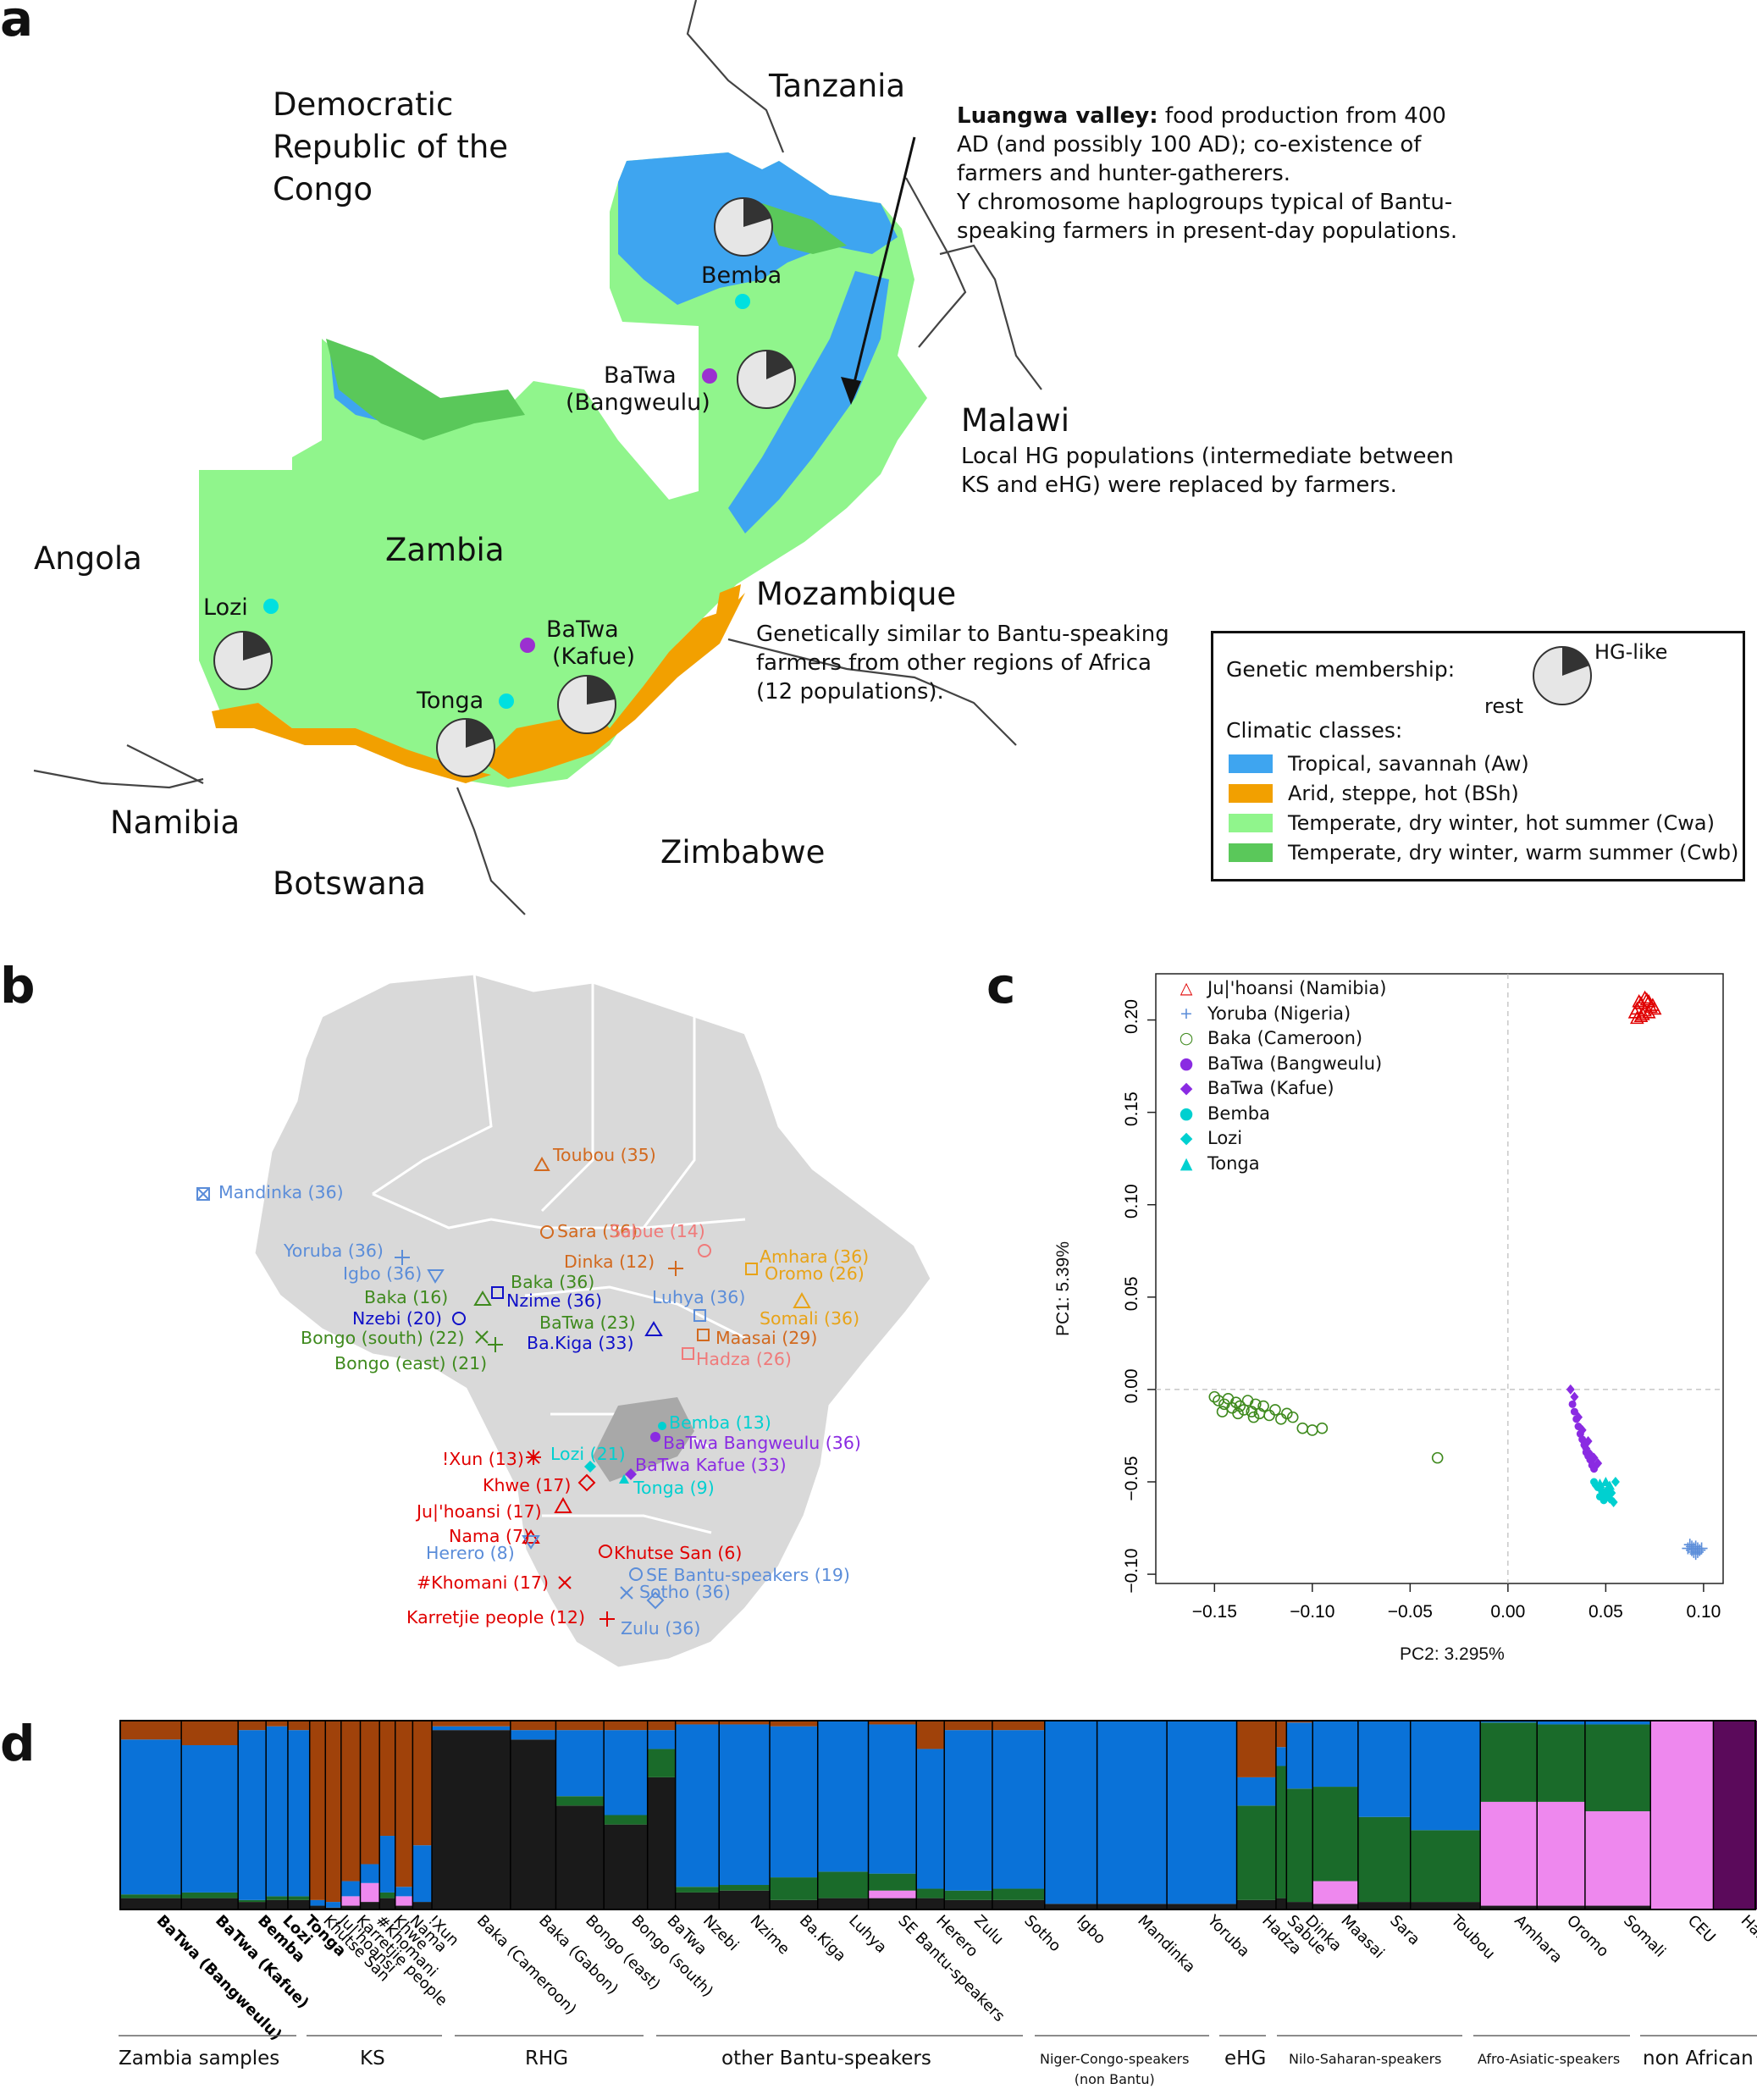  What do you see at coordinates (767, 379) in the screenshot?
I see `pie-batwa-bangweulu` at bounding box center [767, 379].